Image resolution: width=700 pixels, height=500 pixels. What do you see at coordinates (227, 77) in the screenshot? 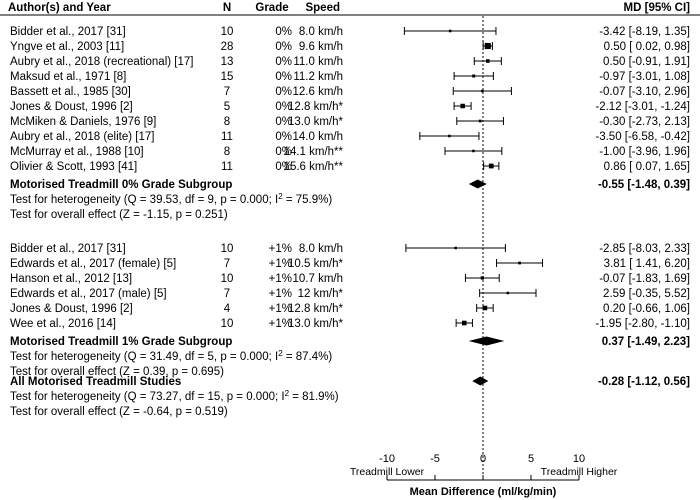
I see `study-n: 15` at bounding box center [227, 77].